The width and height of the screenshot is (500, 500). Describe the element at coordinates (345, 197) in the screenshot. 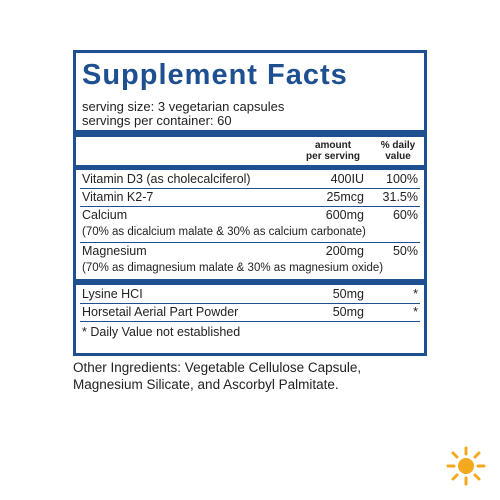

I see `amount: 25mcg` at that location.